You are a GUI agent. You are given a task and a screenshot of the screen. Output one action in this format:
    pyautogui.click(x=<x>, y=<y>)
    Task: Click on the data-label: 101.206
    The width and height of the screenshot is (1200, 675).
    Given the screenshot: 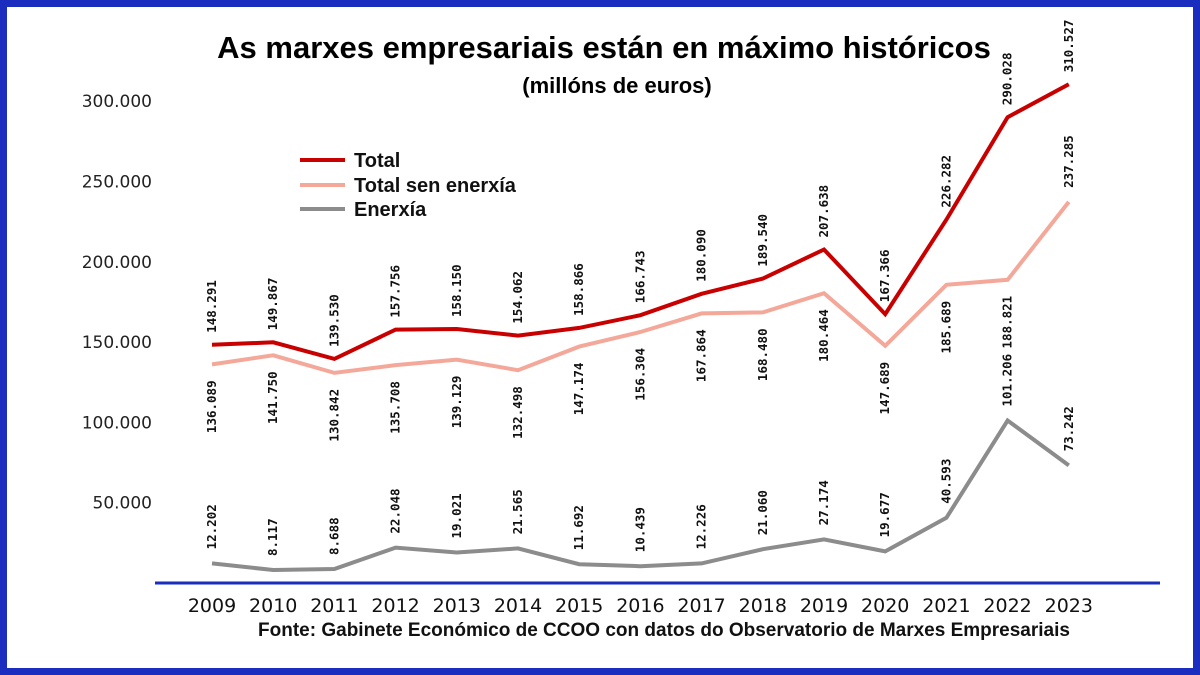 What is the action you would take?
    pyautogui.click(x=1007, y=380)
    